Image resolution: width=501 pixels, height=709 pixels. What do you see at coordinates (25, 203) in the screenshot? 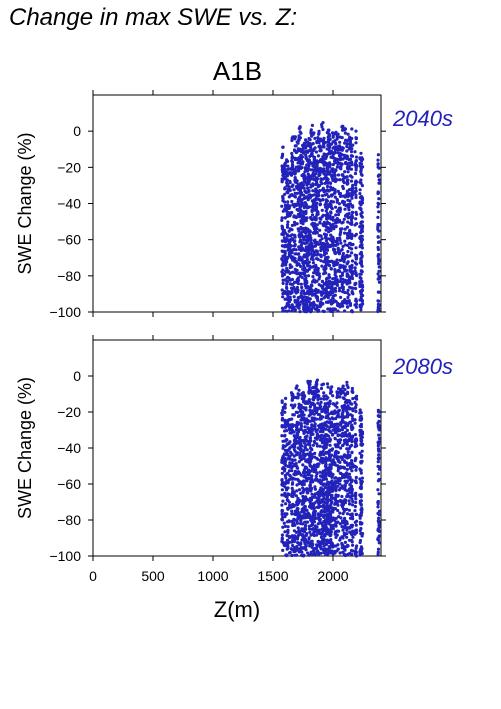
I see `y-axis-label: SWE Change (%)` at bounding box center [25, 203].